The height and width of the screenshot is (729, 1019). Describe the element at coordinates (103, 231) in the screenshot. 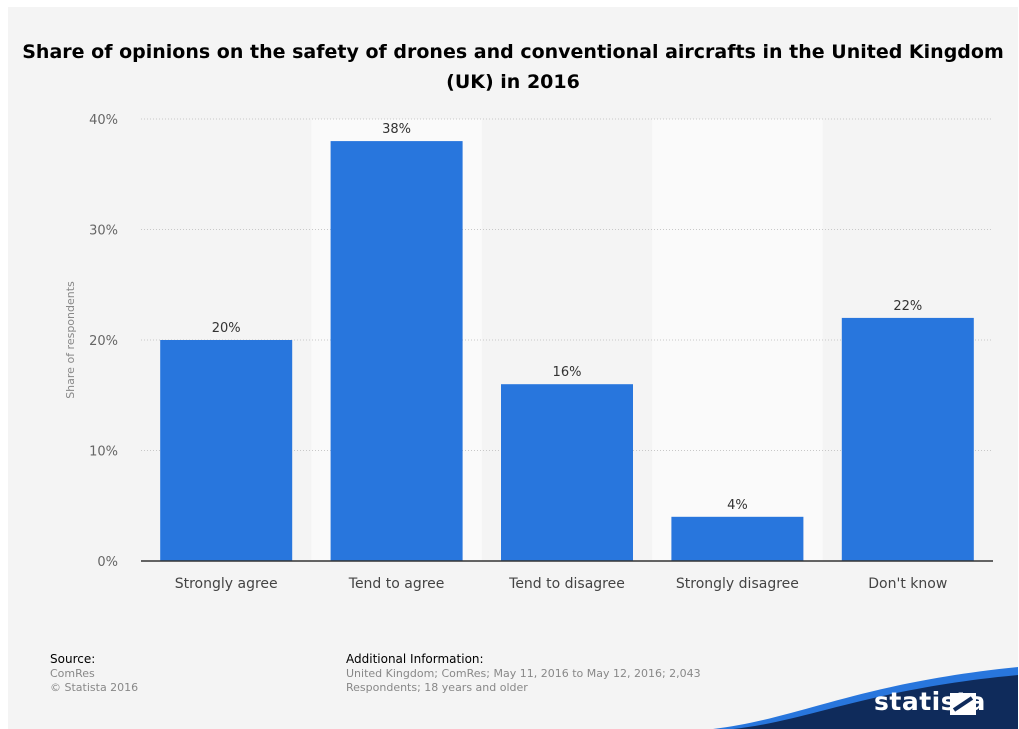

I see `y-tick-label: 30%` at that location.